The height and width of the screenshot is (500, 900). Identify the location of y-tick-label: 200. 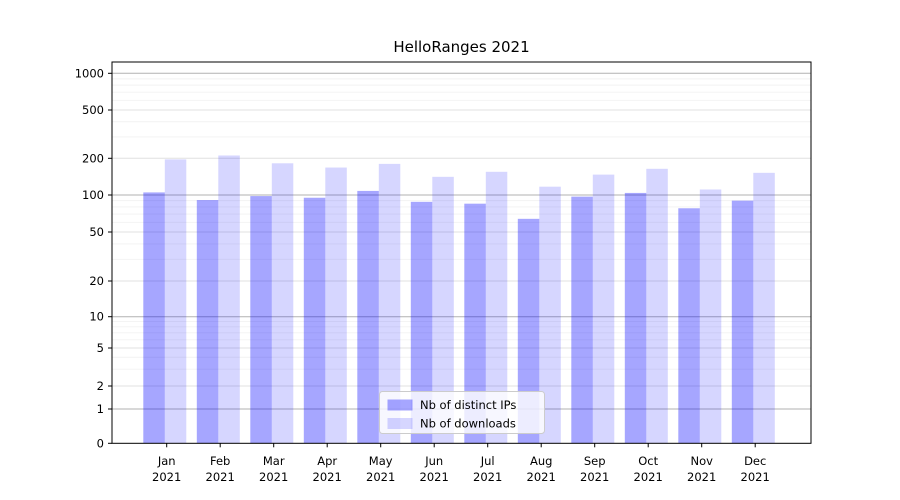
(93, 158).